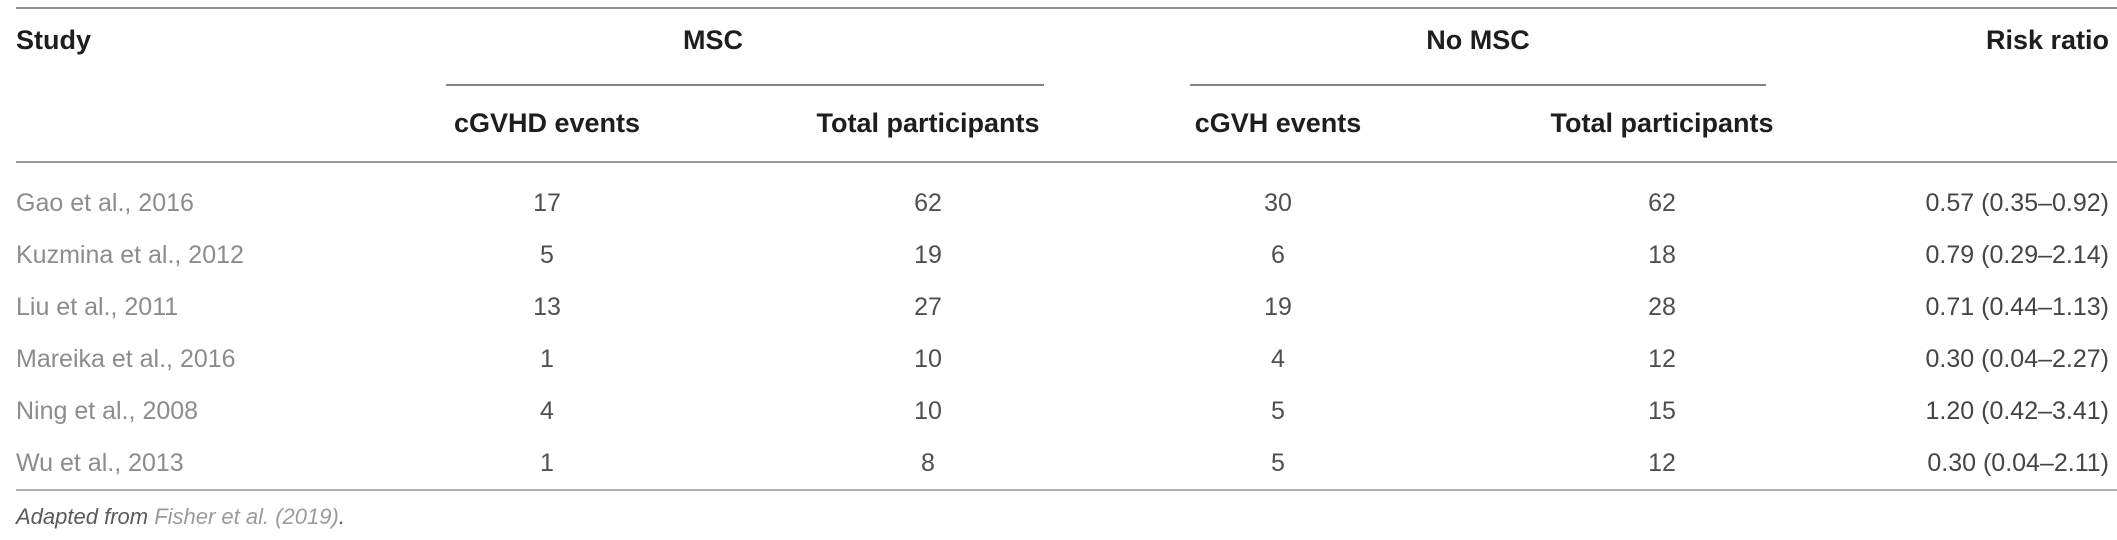  Describe the element at coordinates (1662, 124) in the screenshot. I see `column-header-no-msc-total-participants: Total participants` at that location.